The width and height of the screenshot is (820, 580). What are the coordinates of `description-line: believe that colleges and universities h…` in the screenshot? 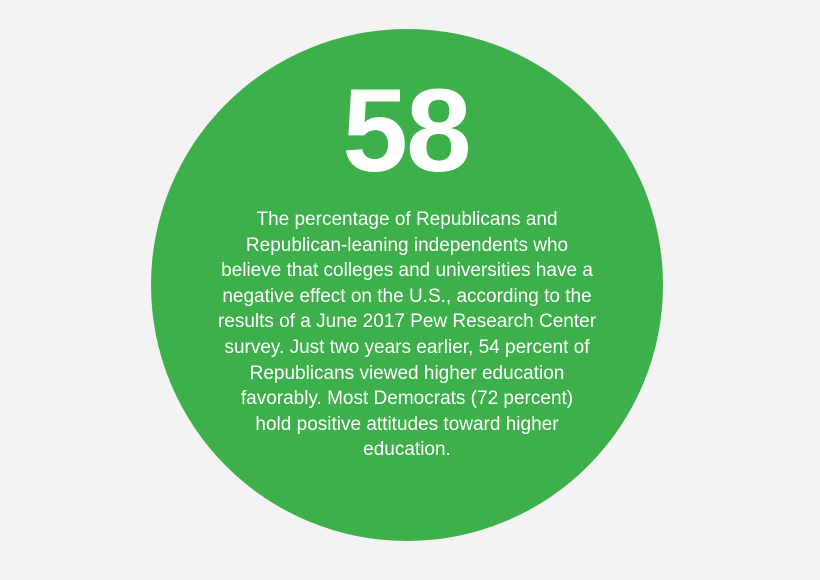 It's located at (407, 271).